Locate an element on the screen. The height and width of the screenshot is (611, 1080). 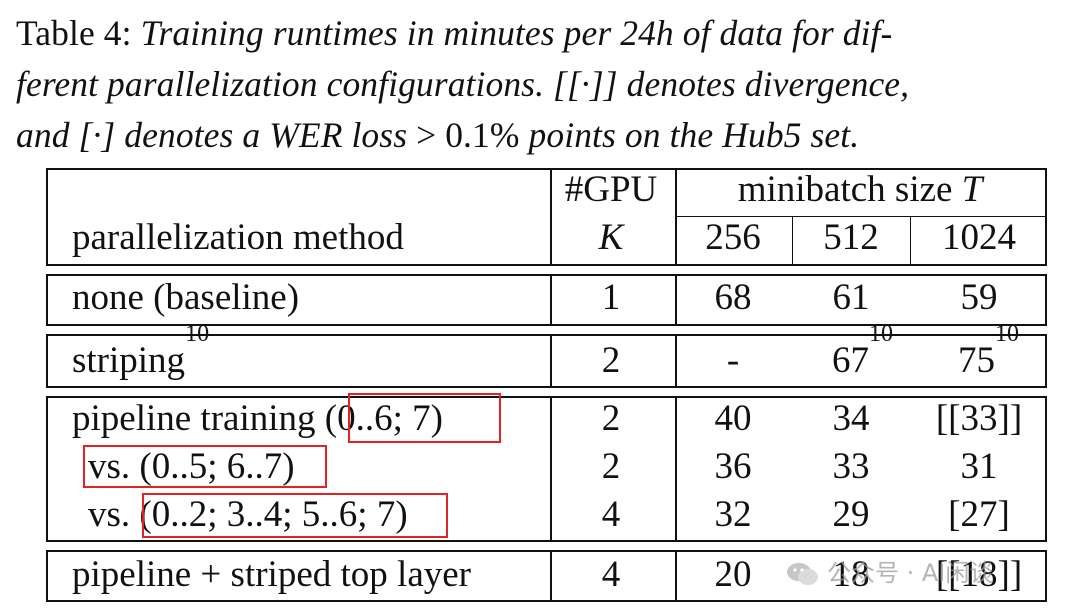
header-gpu-var: K is located at coordinates (611, 237).